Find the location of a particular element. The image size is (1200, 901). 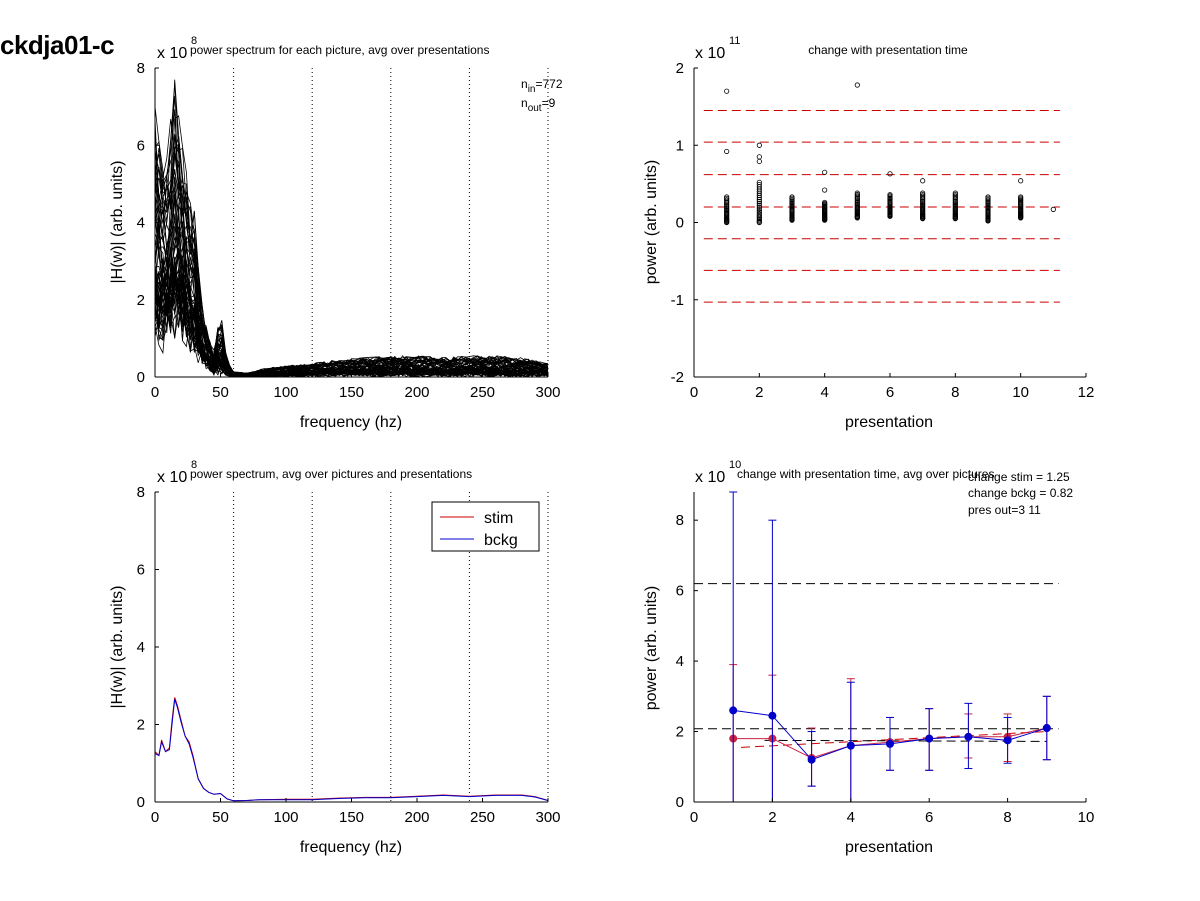

y-tick-label: -2 is located at coordinates (677, 377).